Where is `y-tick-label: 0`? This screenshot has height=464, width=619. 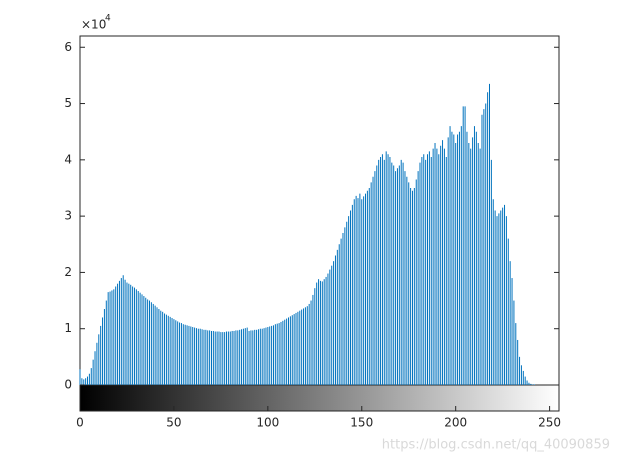 y-tick-label: 0 is located at coordinates (68, 385).